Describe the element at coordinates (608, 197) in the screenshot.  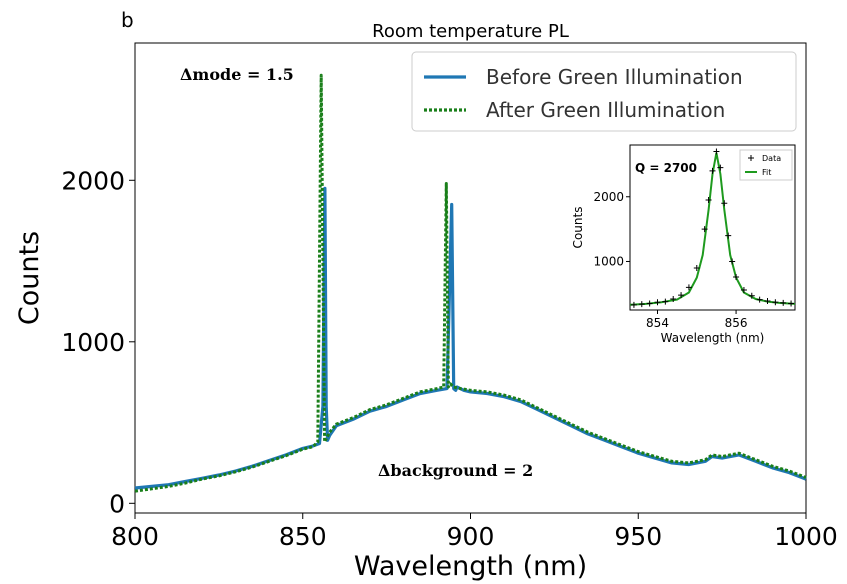
I see `inset-y-tick-label: 2000` at that location.